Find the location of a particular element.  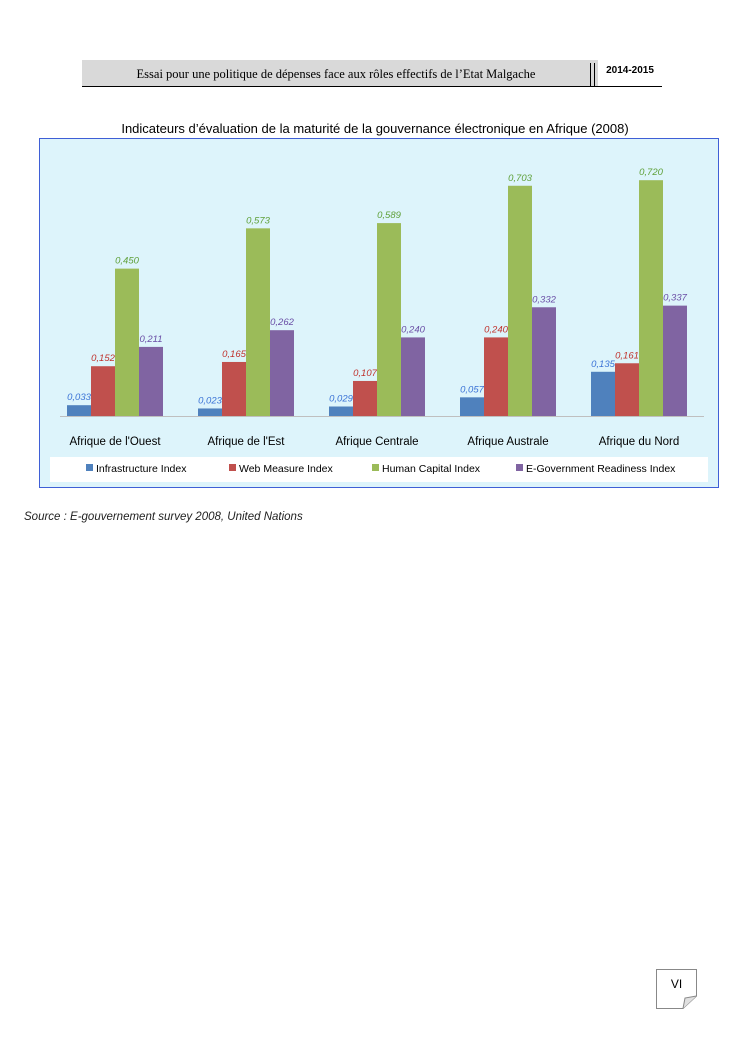

bar-value-label: 0,107 is located at coordinates (365, 373).